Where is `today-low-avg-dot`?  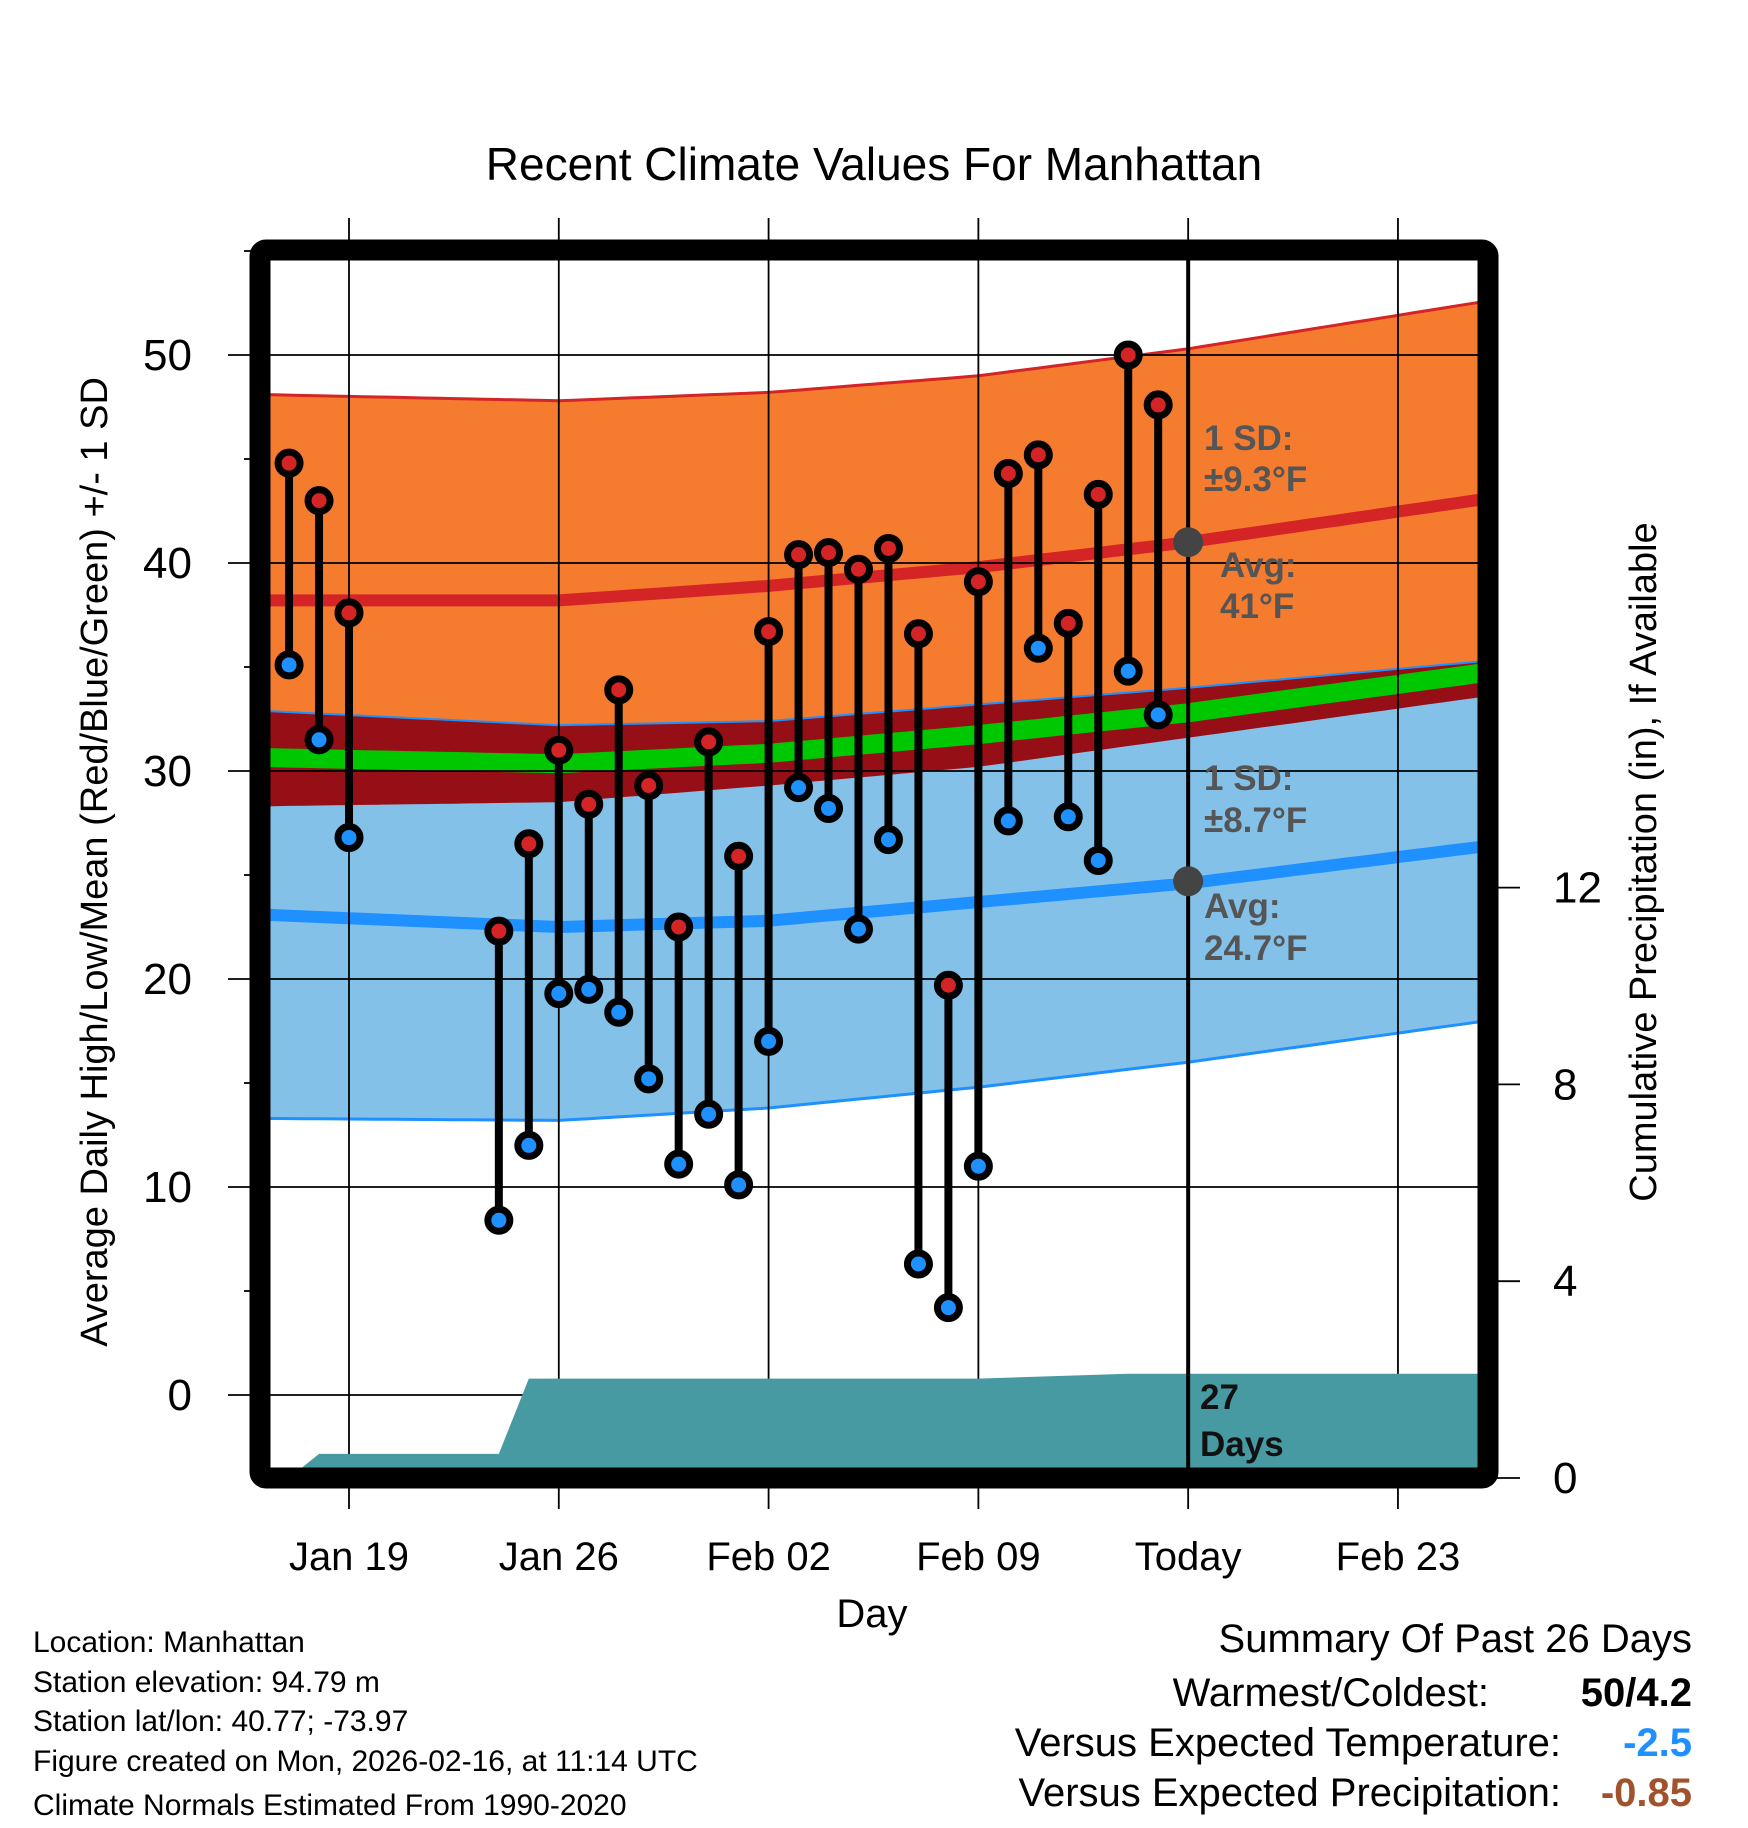 today-low-avg-dot is located at coordinates (1188, 881).